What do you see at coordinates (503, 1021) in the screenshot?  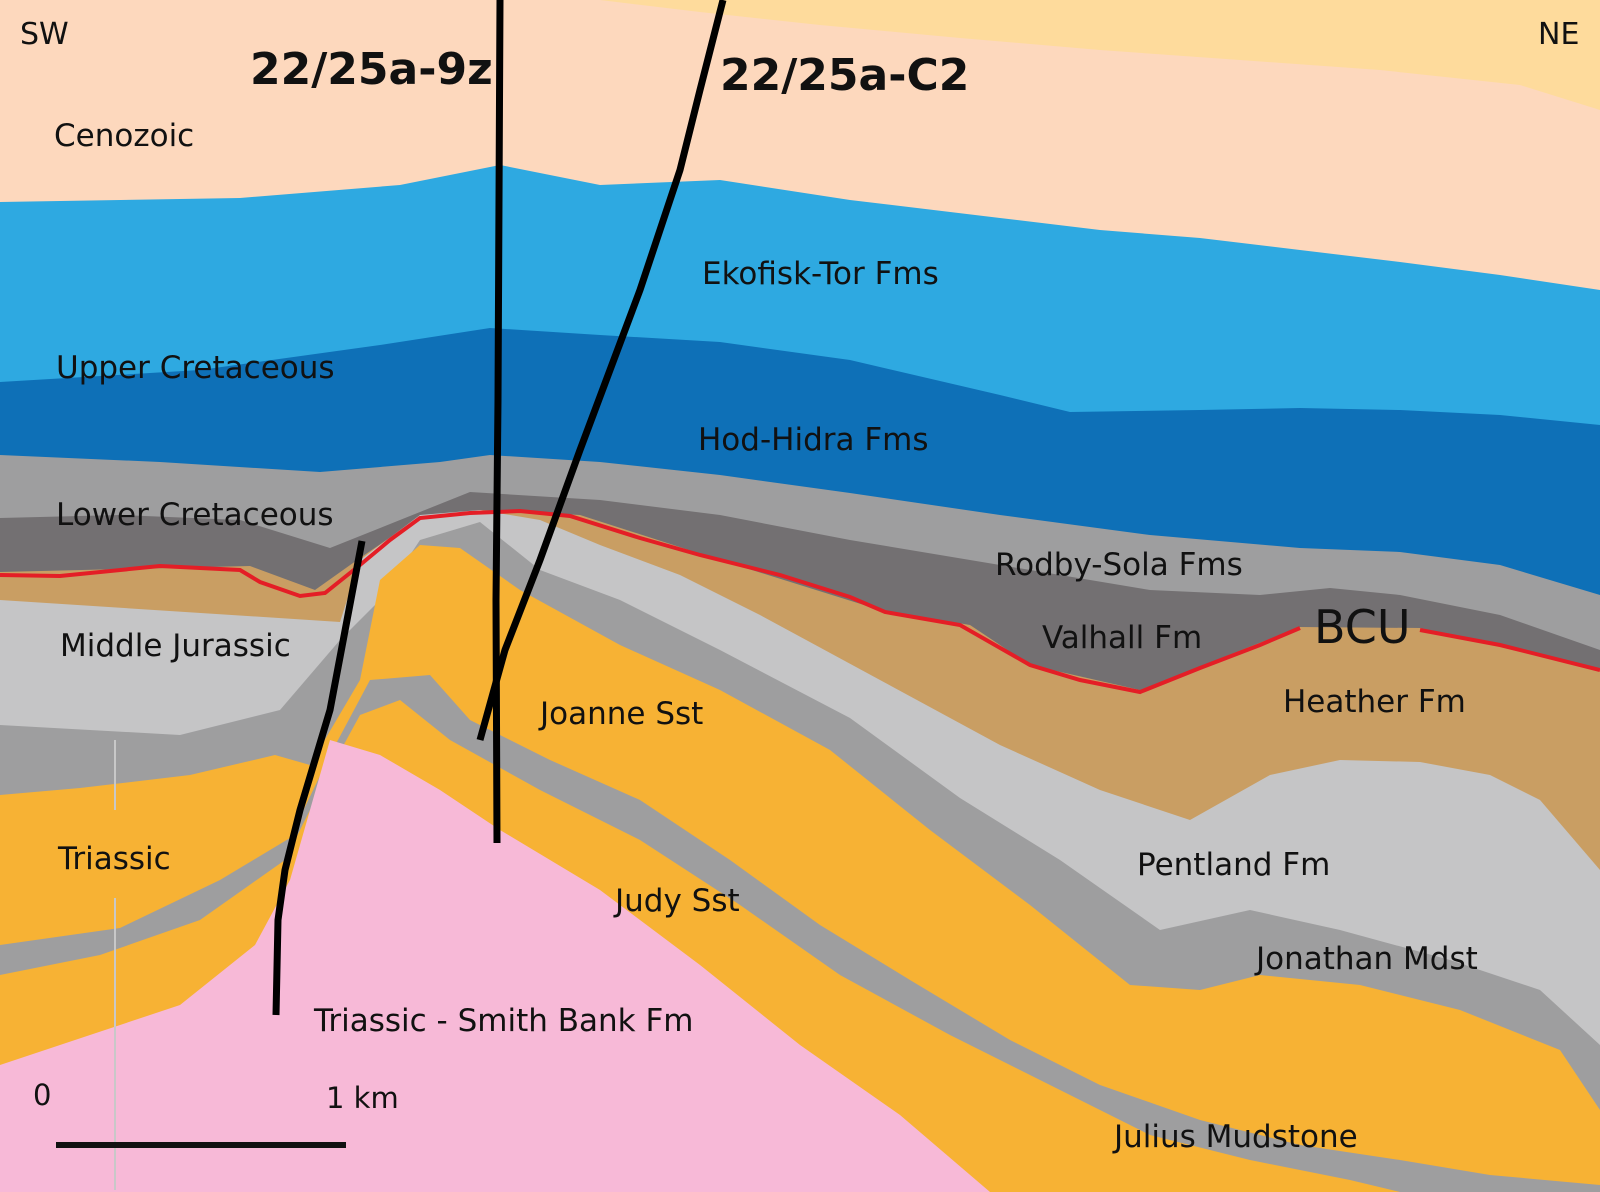 I see `smith-bank-label: Triassic - Smith Bank Fm` at bounding box center [503, 1021].